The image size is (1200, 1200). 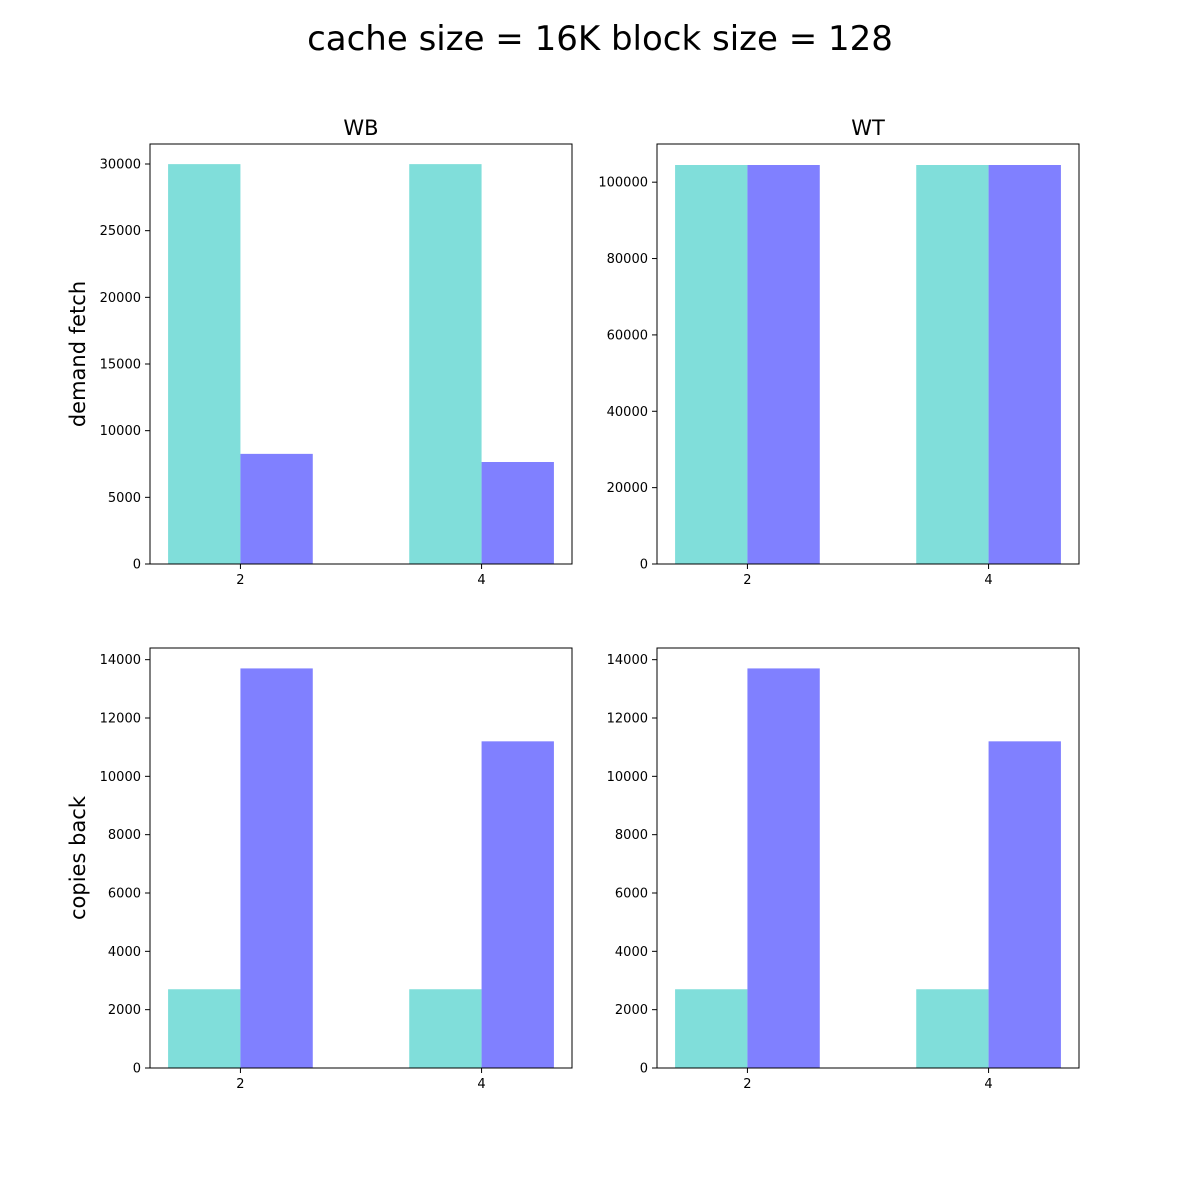 I want to click on y-tick-label: 100000, so click(x=623, y=183).